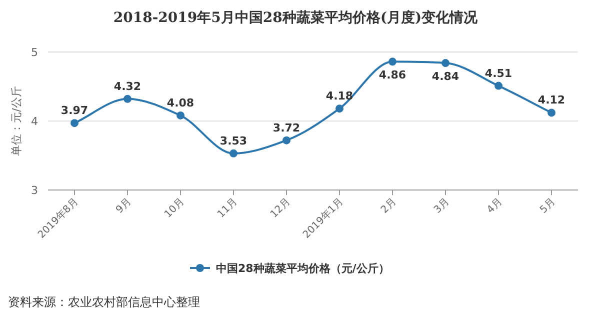 Image resolution: width=591 pixels, height=326 pixels. I want to click on chart-title: 2018-2019年5月中国28种蔬菜平均价格(月度)变化情况, so click(296, 17).